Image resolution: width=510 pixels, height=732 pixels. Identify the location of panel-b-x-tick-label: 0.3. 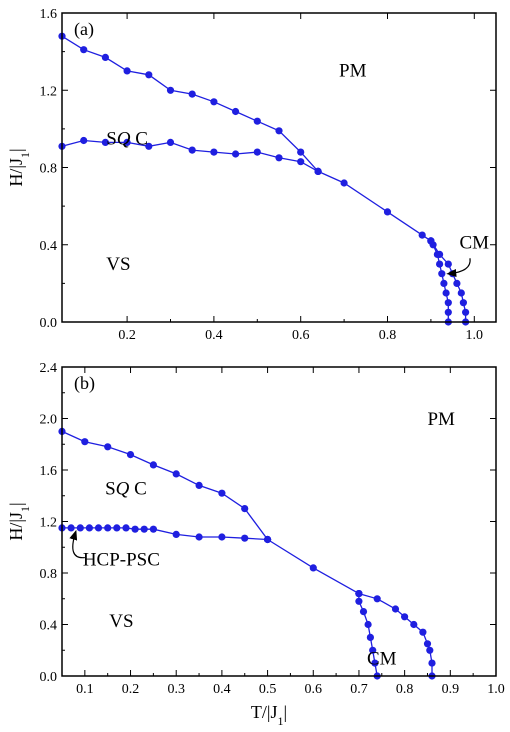
(176, 689).